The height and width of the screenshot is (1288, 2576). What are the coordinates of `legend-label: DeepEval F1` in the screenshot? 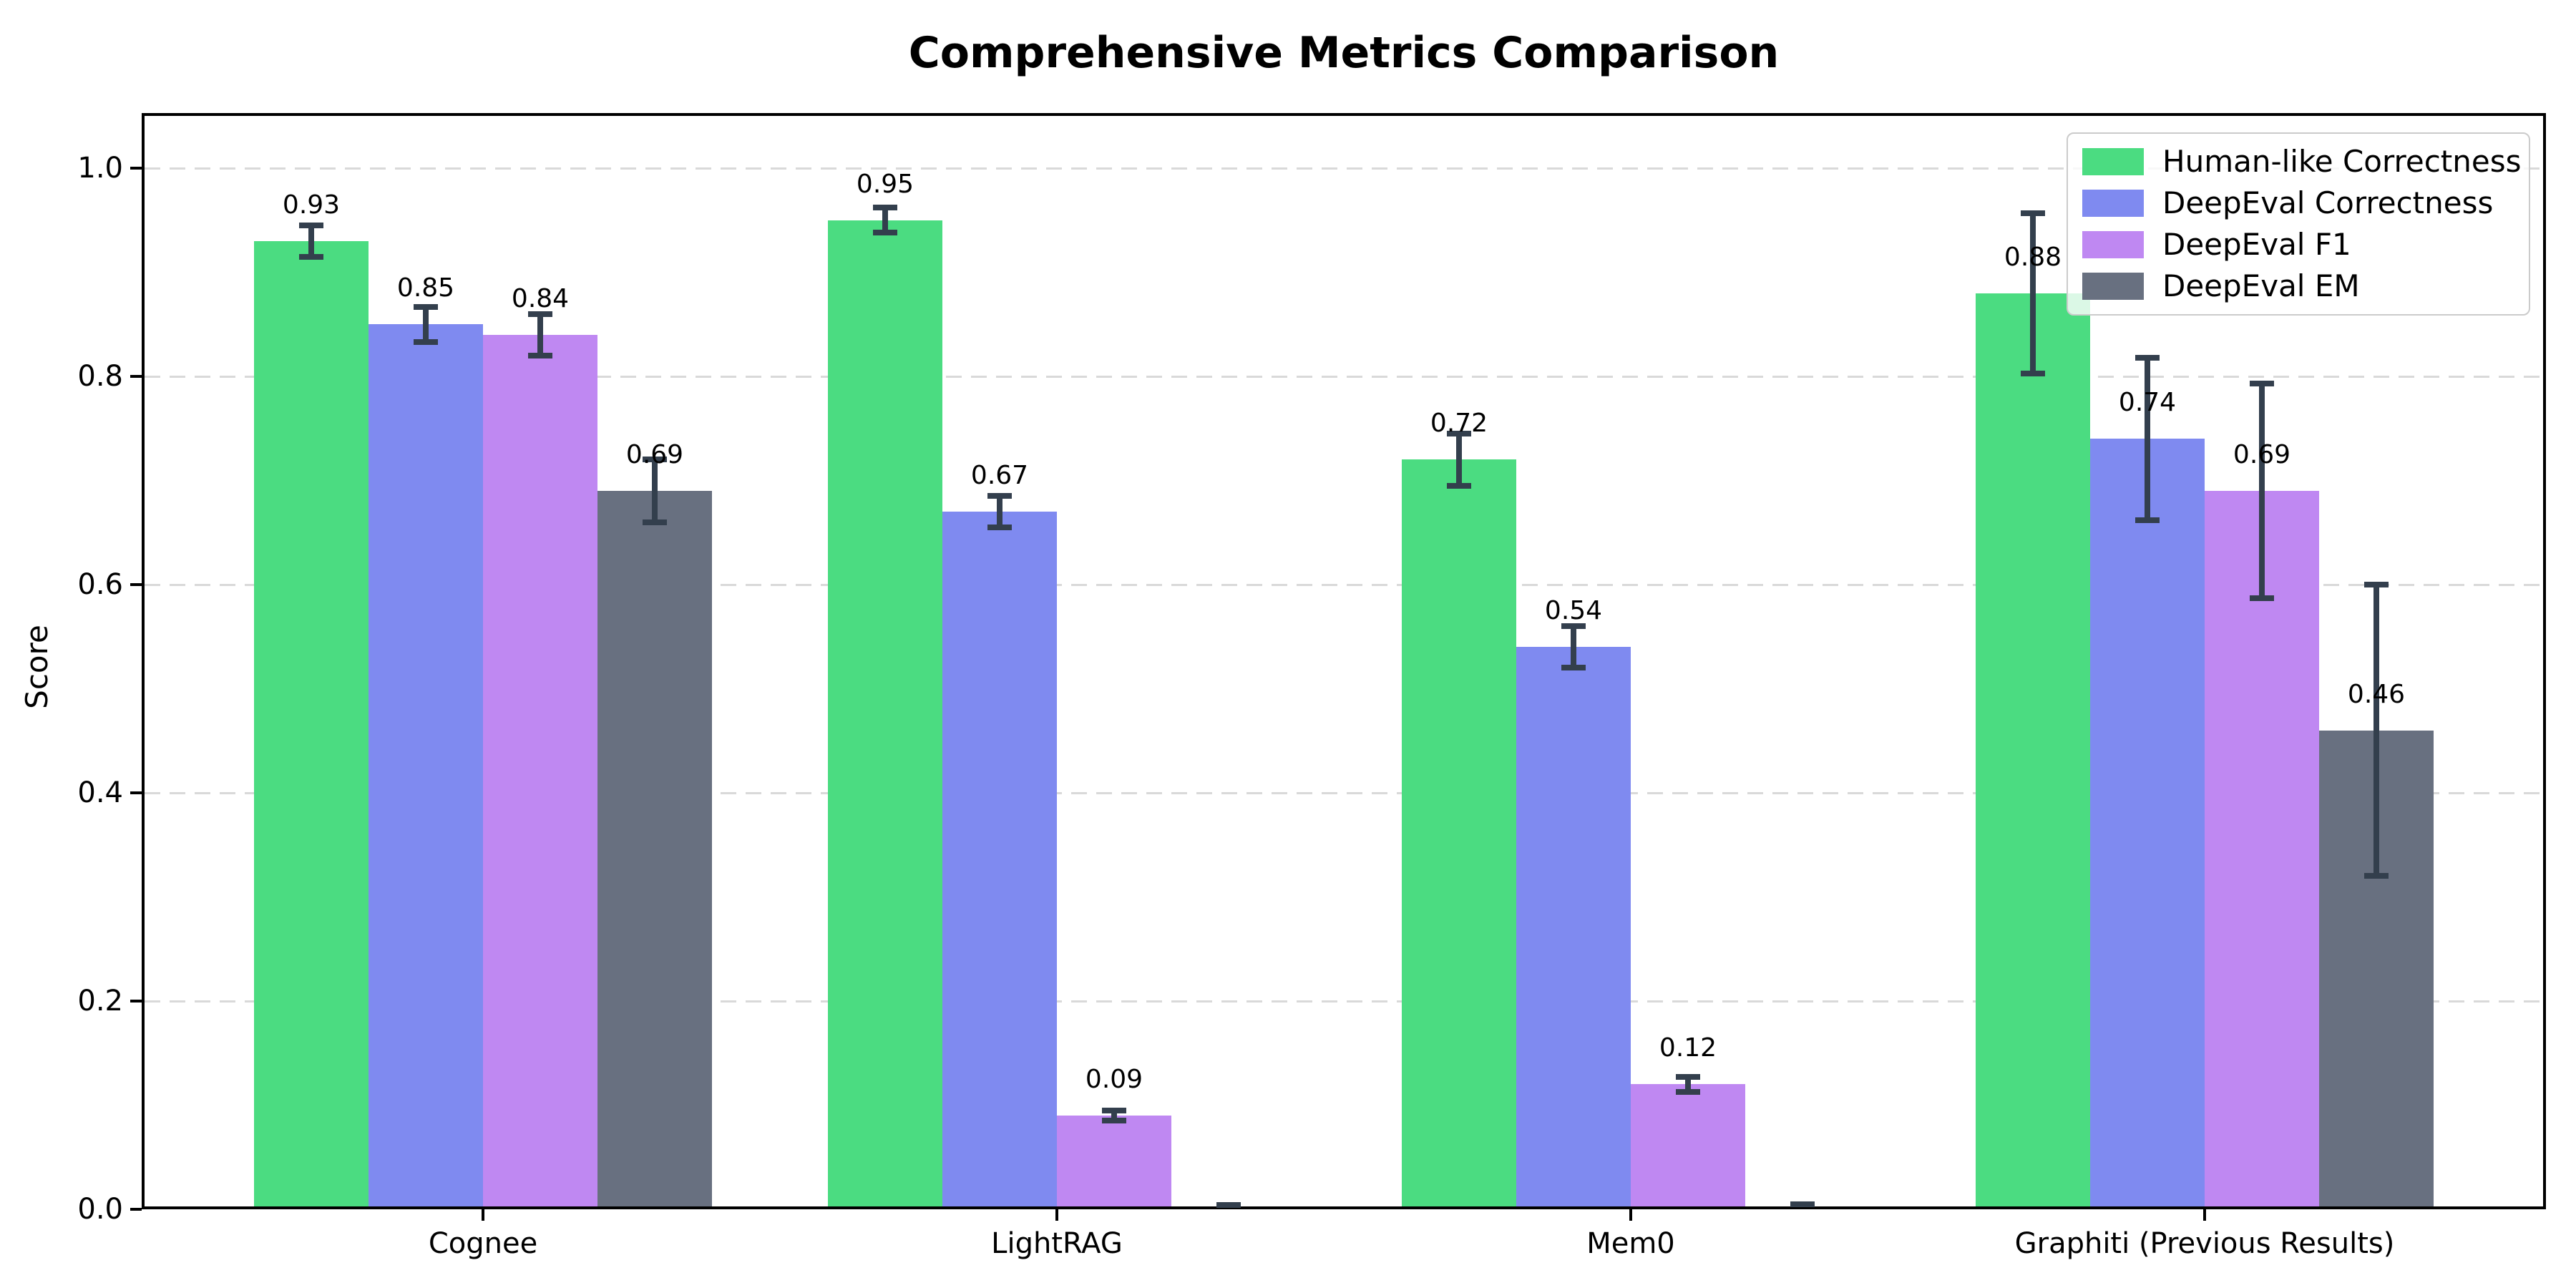 It's located at (2256, 244).